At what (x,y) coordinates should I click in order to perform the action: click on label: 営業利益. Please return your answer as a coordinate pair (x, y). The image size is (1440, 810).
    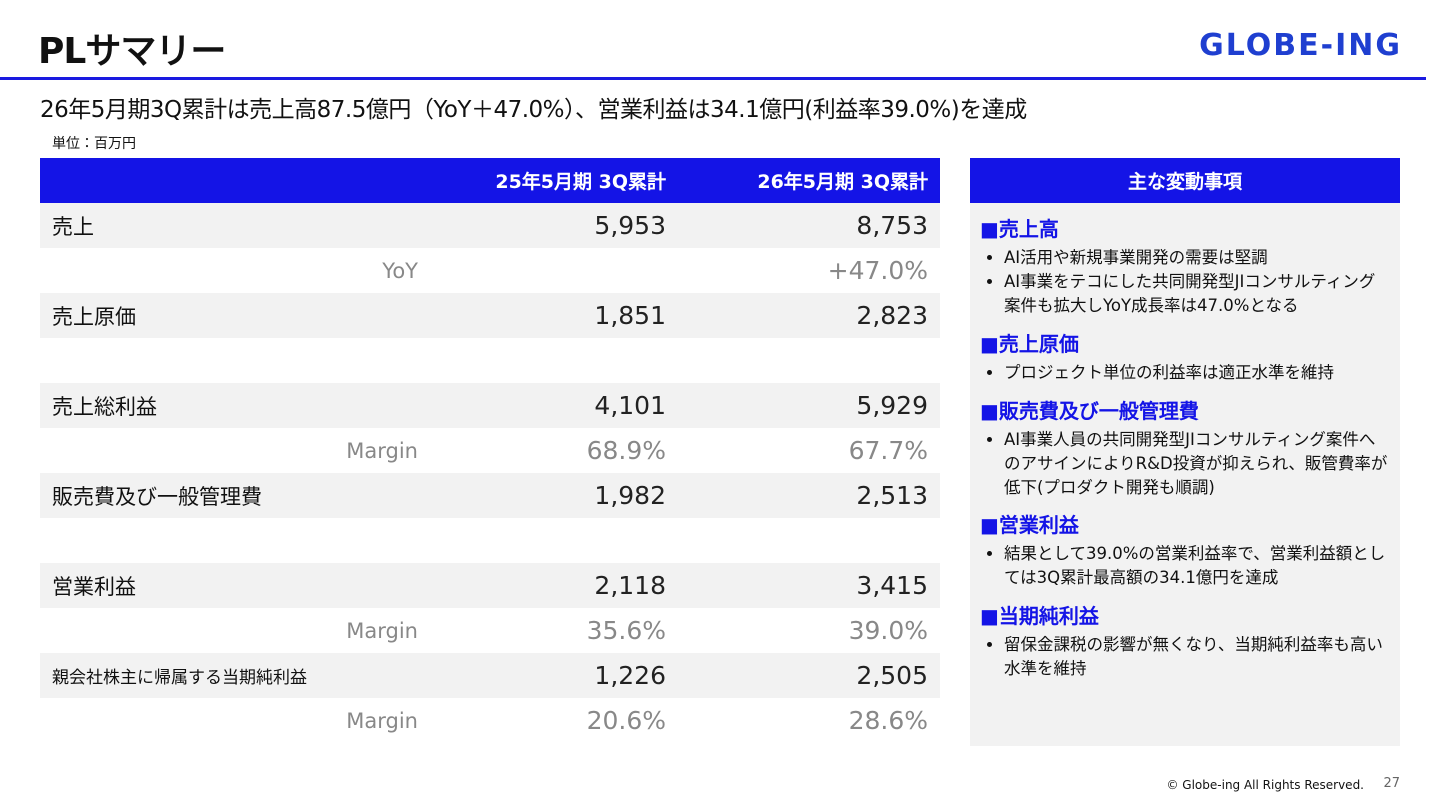
    Looking at the image, I should click on (235, 585).